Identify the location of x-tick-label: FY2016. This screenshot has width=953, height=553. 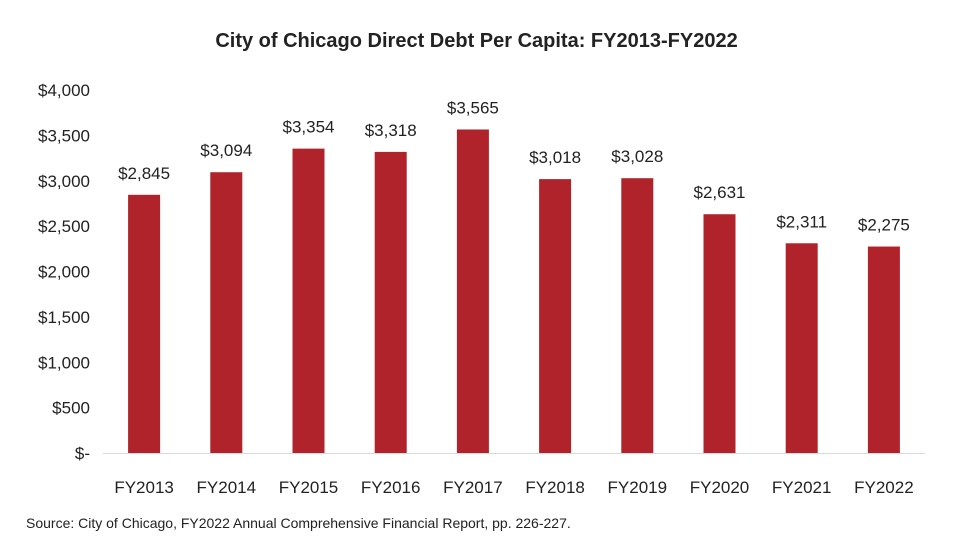
(391, 487).